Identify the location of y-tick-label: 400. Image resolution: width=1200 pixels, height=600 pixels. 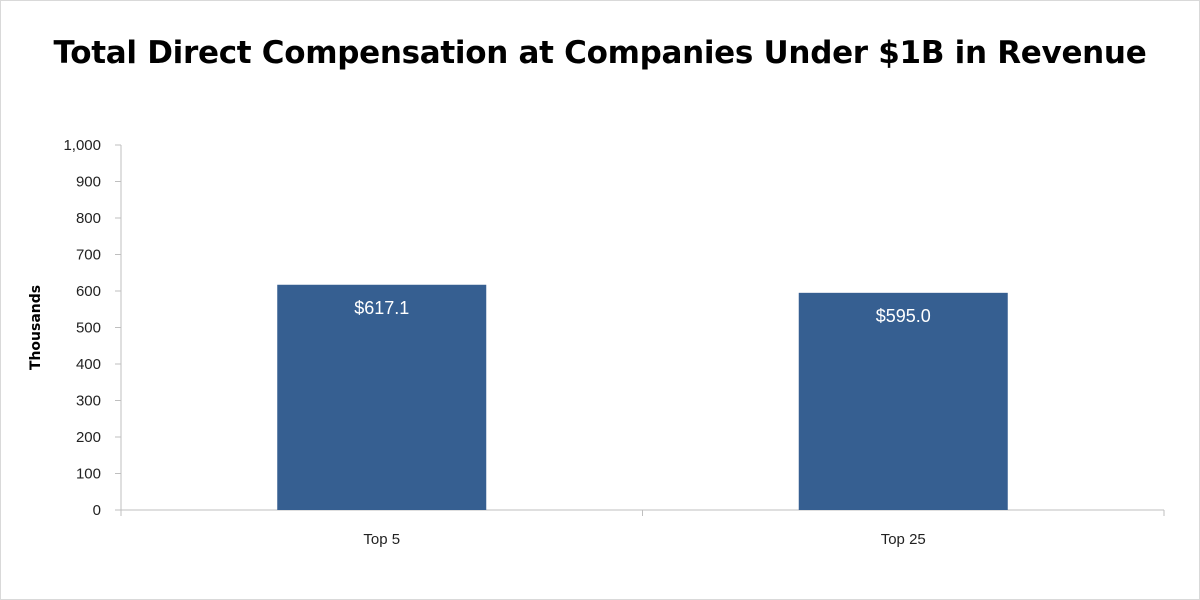
(88, 364).